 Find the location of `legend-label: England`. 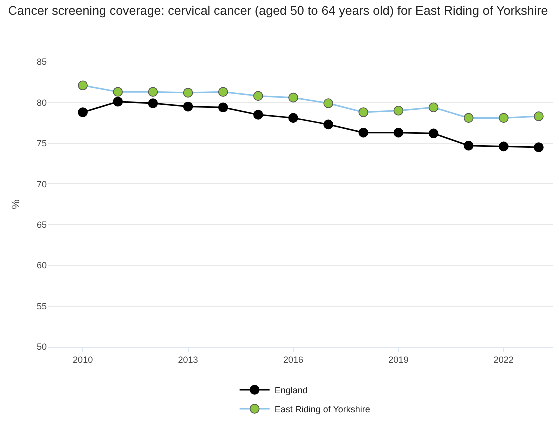

legend-label: England is located at coordinates (291, 391).